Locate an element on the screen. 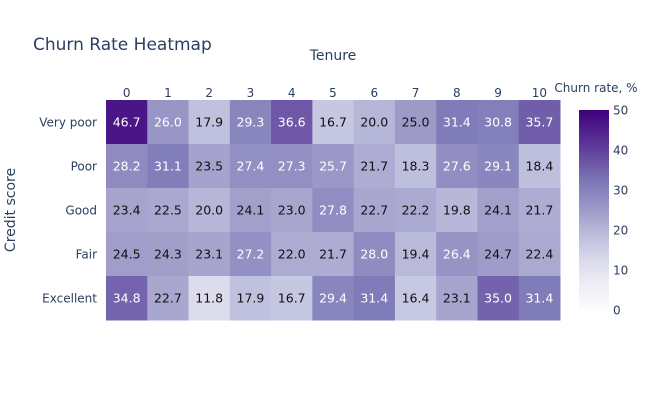  cell-value-label: 29.4 is located at coordinates (333, 298).